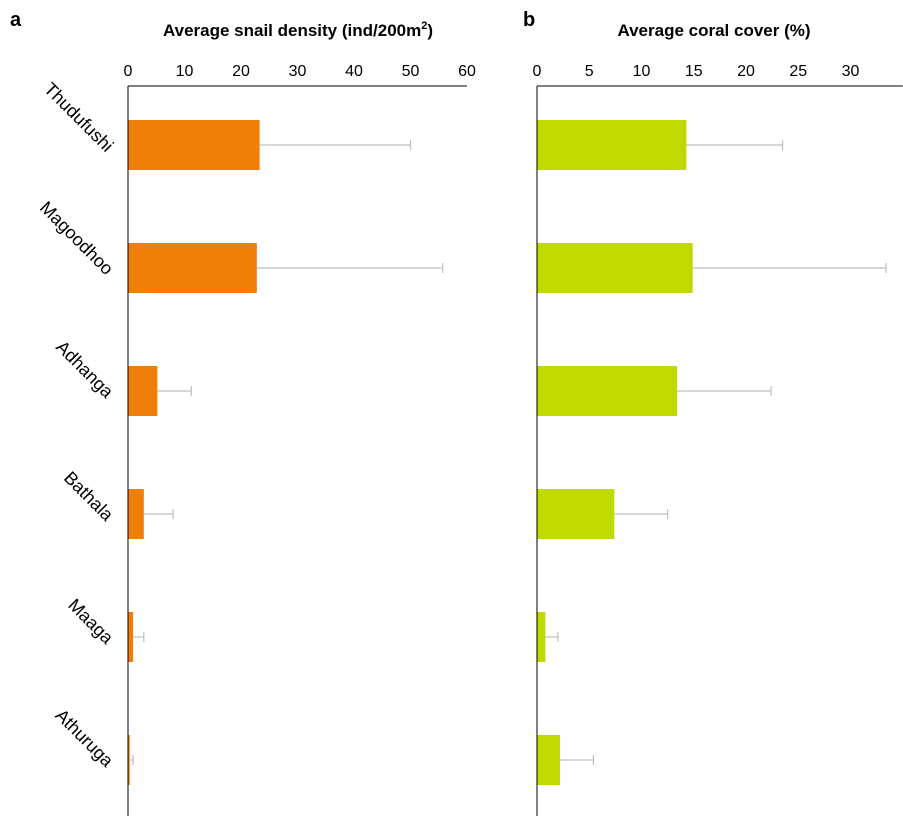 This screenshot has height=816, width=903. What do you see at coordinates (16, 20) in the screenshot?
I see `panel-a-letter: a` at bounding box center [16, 20].